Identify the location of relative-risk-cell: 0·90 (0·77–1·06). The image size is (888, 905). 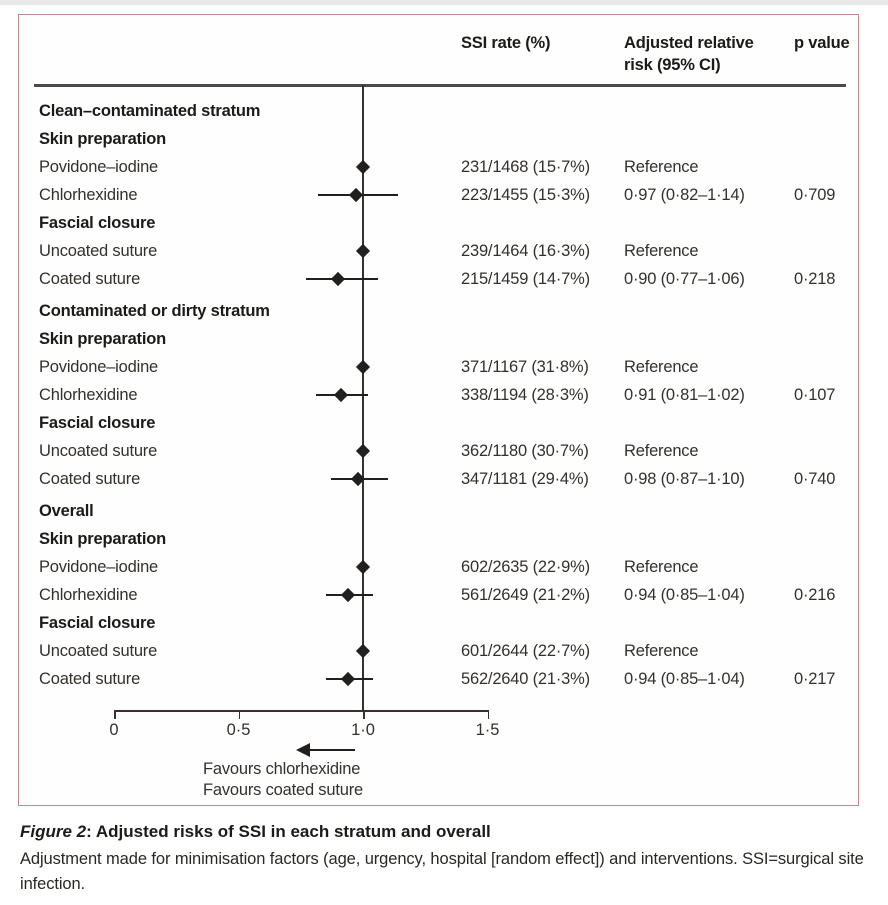
(684, 279).